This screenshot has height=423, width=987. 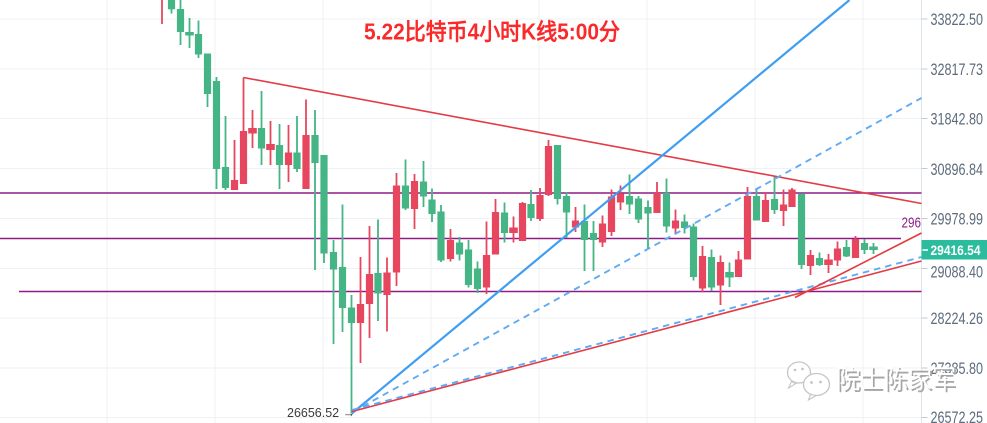 What do you see at coordinates (957, 220) in the screenshot?
I see `svg-text: 29978.99` at bounding box center [957, 220].